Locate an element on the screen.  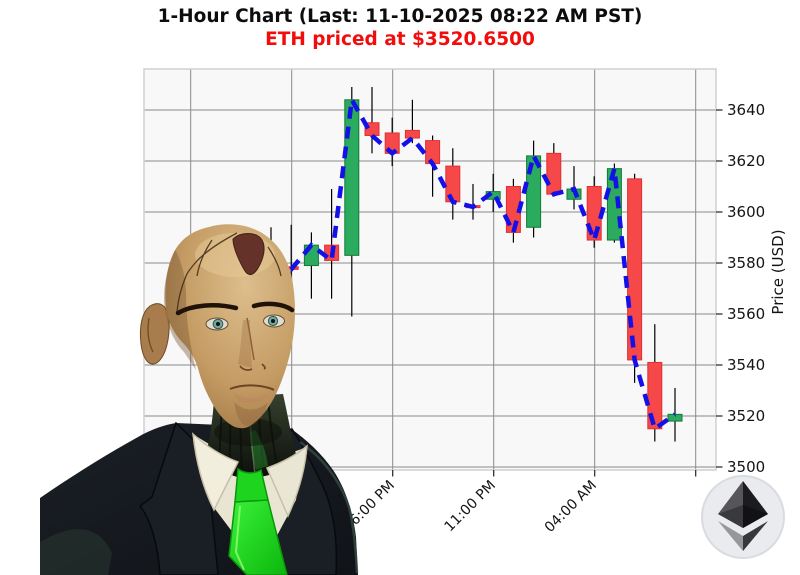
ear-inner-line is located at coordinates (150, 335).